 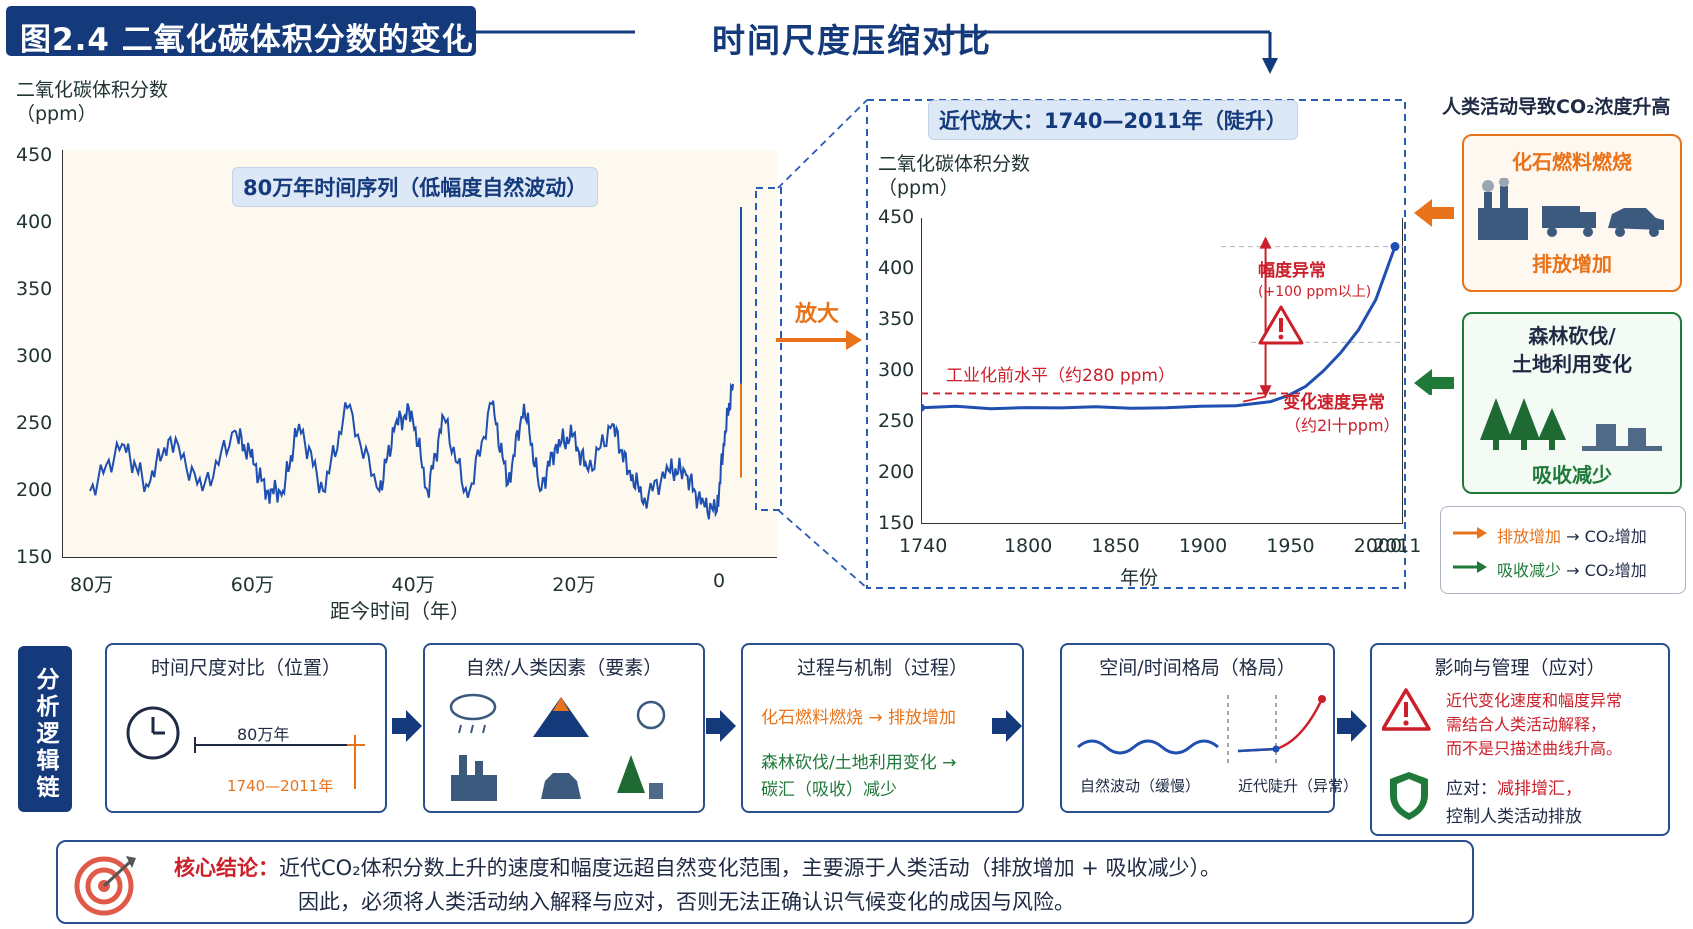 I want to click on speed-arrow, so click(x=1254, y=399).